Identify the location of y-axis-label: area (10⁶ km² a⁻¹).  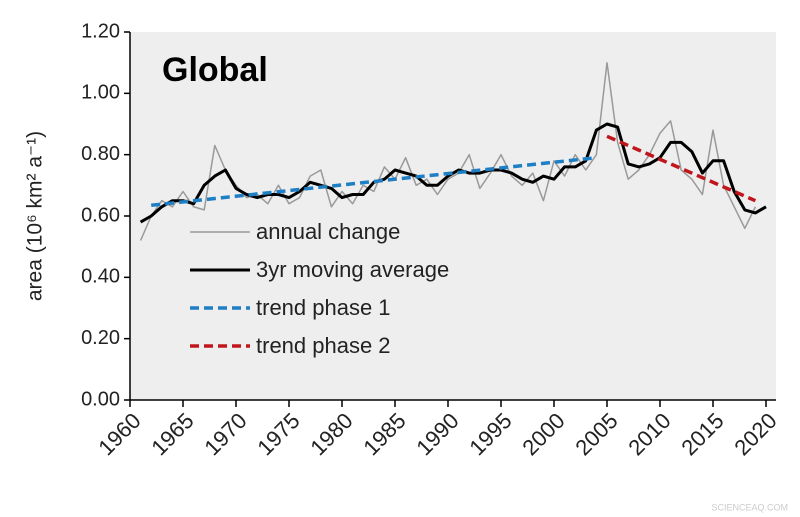
(35, 216).